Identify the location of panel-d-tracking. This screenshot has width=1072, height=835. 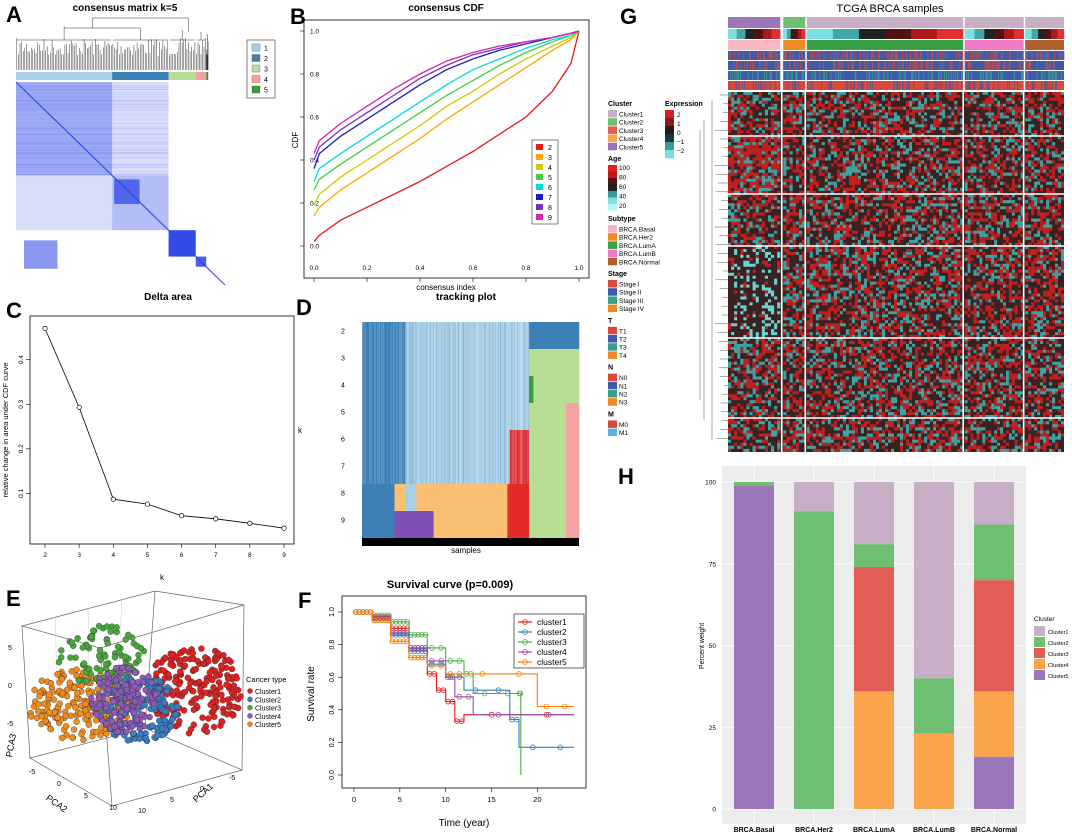
(471, 434).